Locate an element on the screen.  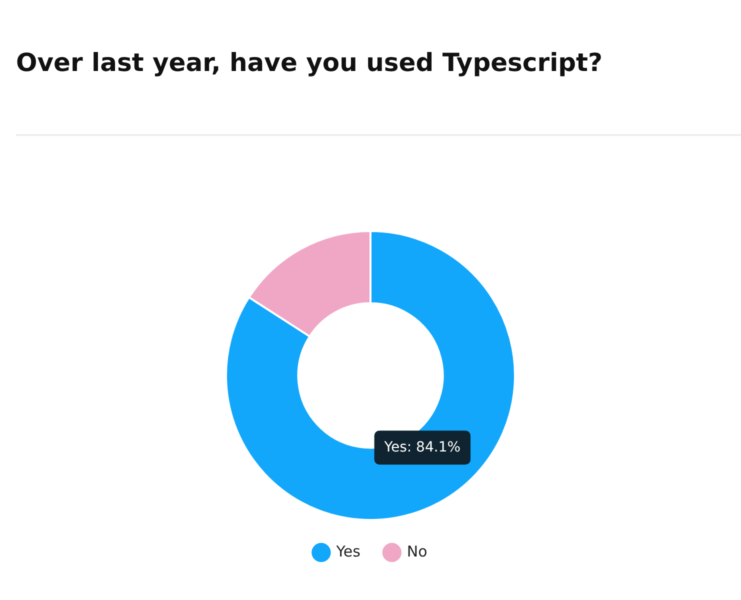
legend-label: No is located at coordinates (417, 551).